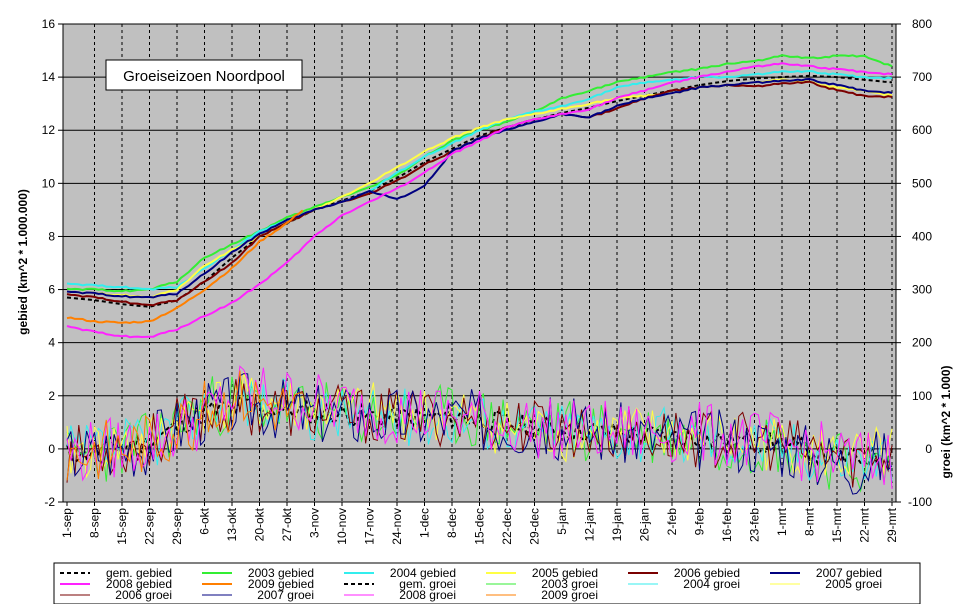 The image size is (970, 609). Describe the element at coordinates (535, 526) in the screenshot. I see `x-tick-label: 29-dec` at that location.